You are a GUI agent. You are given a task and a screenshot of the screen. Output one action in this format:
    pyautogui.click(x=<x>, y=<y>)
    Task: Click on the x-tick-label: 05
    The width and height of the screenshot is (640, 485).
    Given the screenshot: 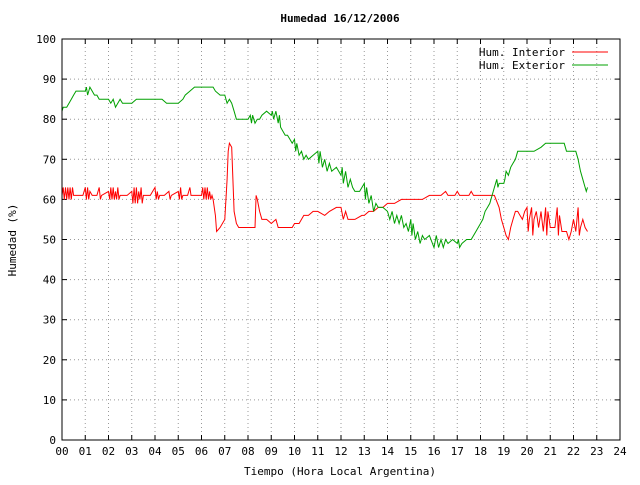 What is the action you would take?
    pyautogui.click(x=178, y=451)
    